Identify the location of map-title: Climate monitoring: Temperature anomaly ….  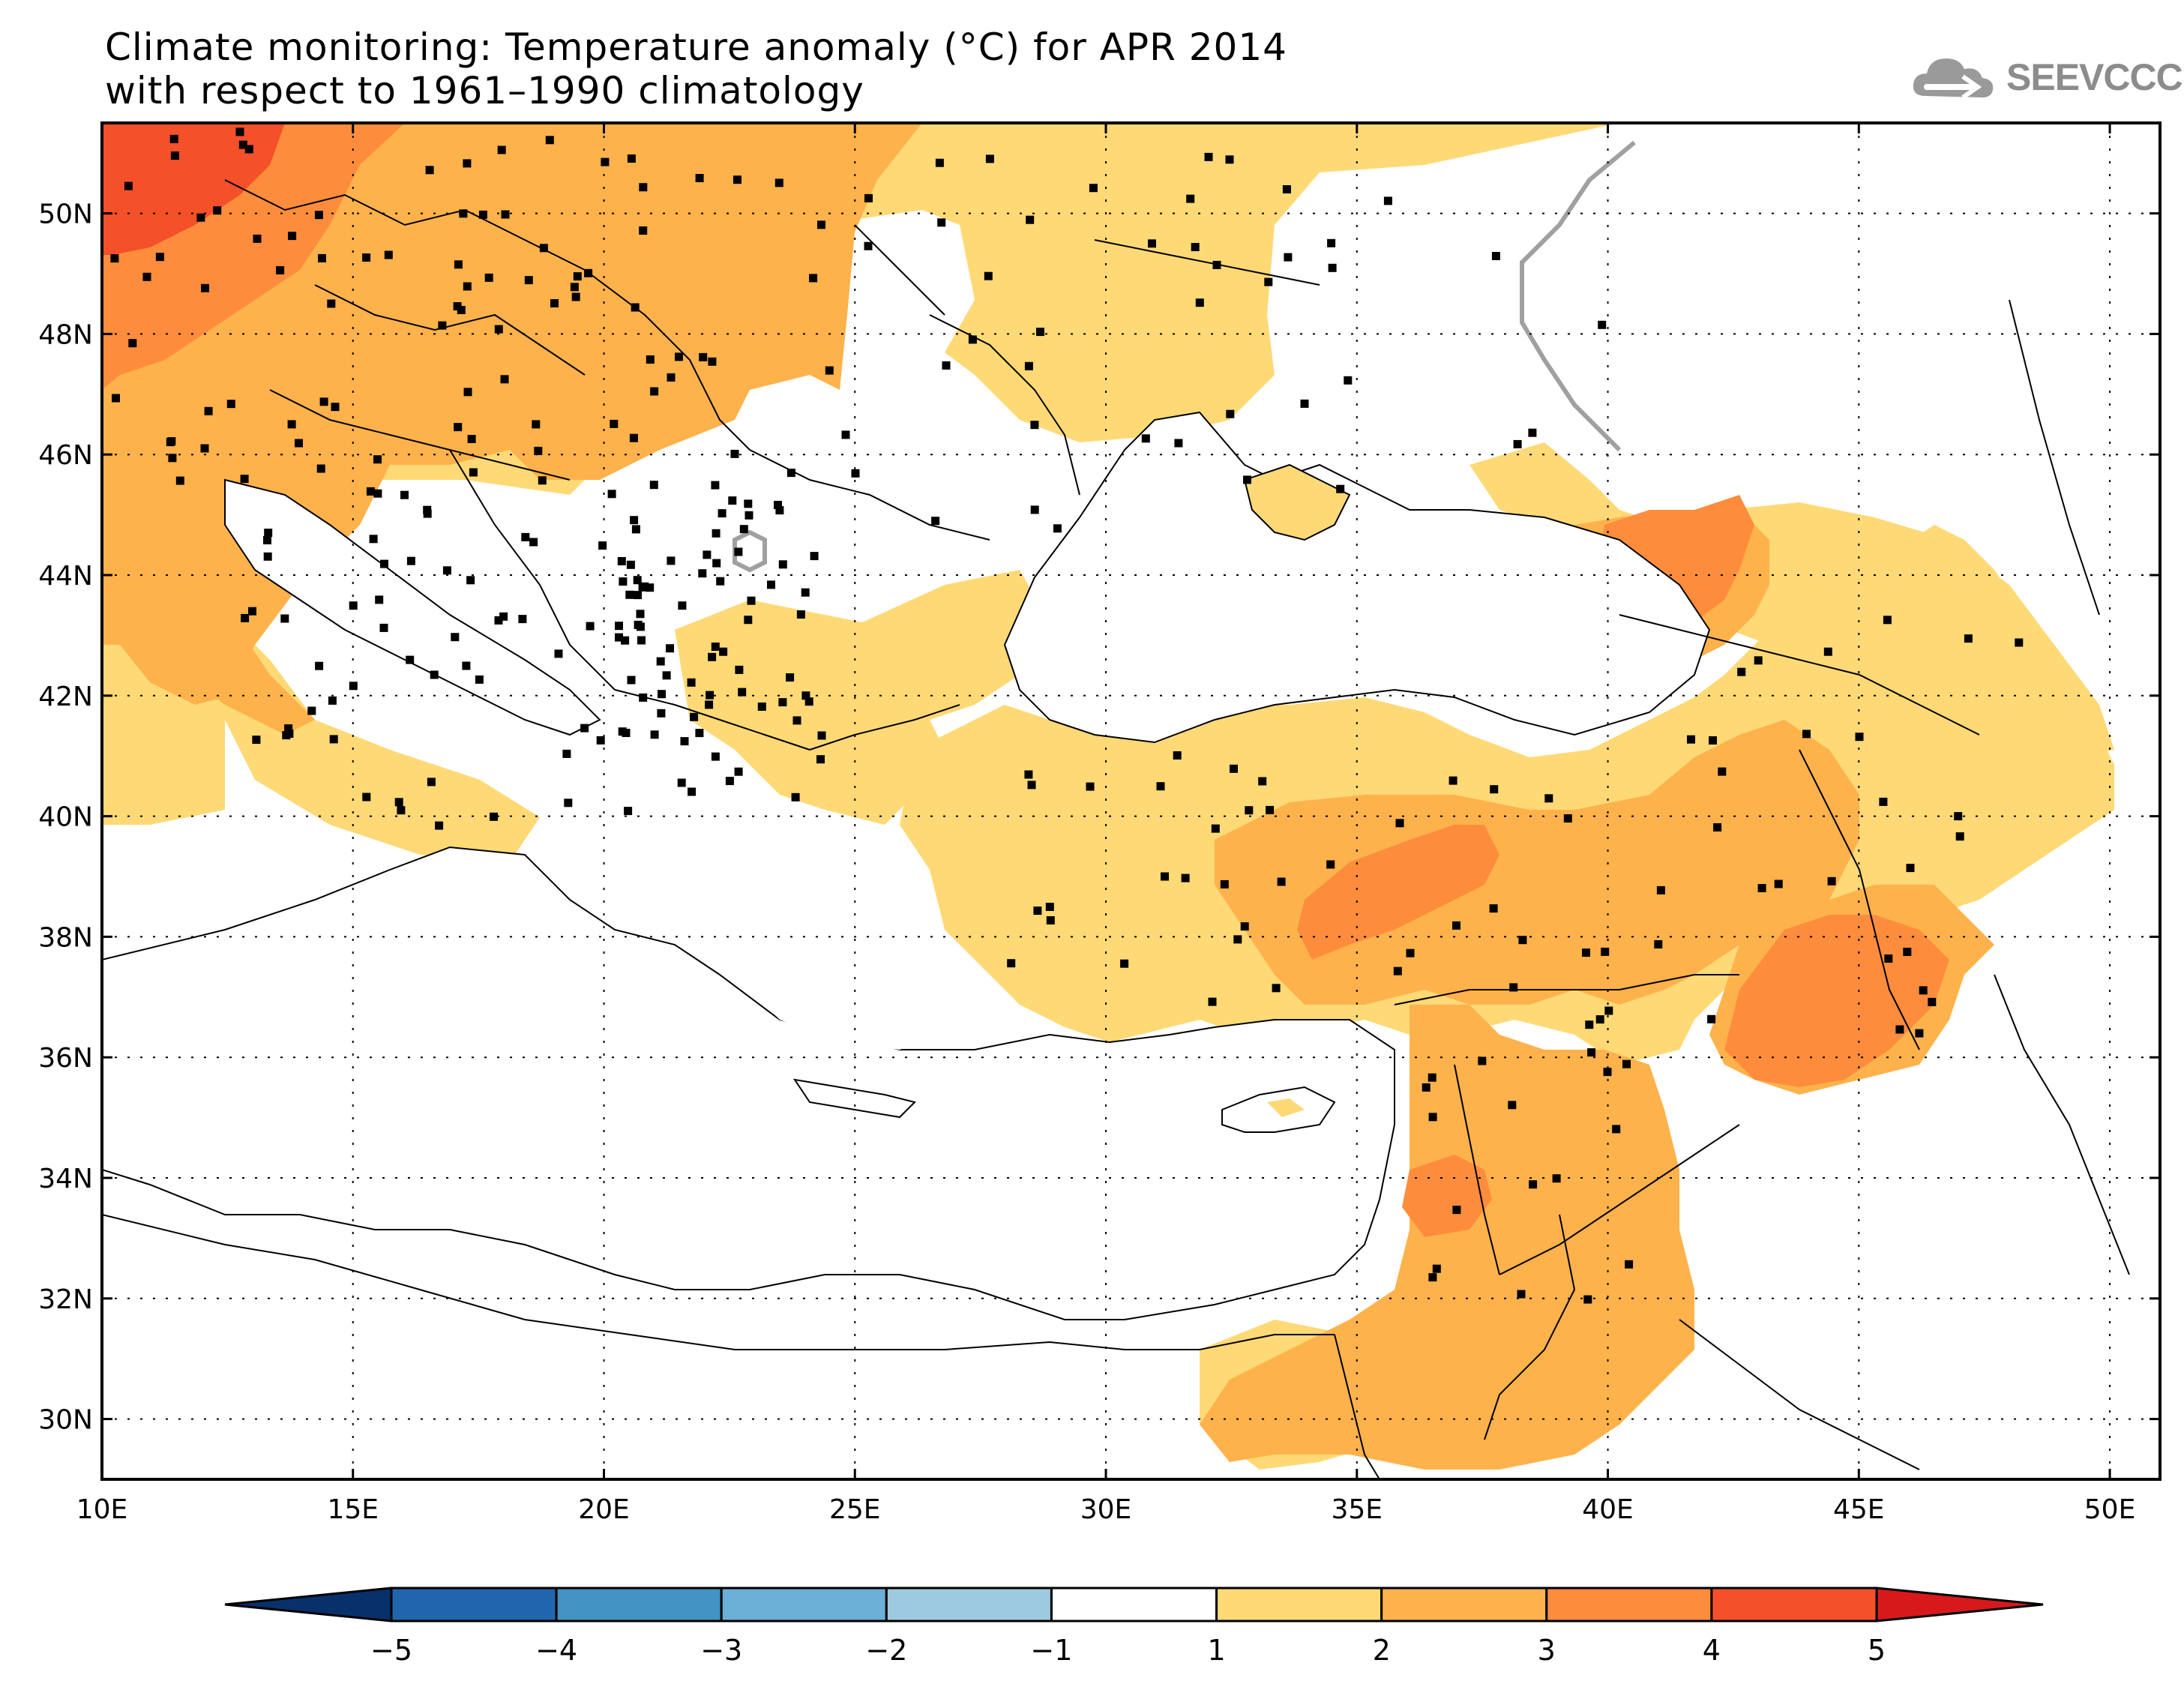
(696, 68).